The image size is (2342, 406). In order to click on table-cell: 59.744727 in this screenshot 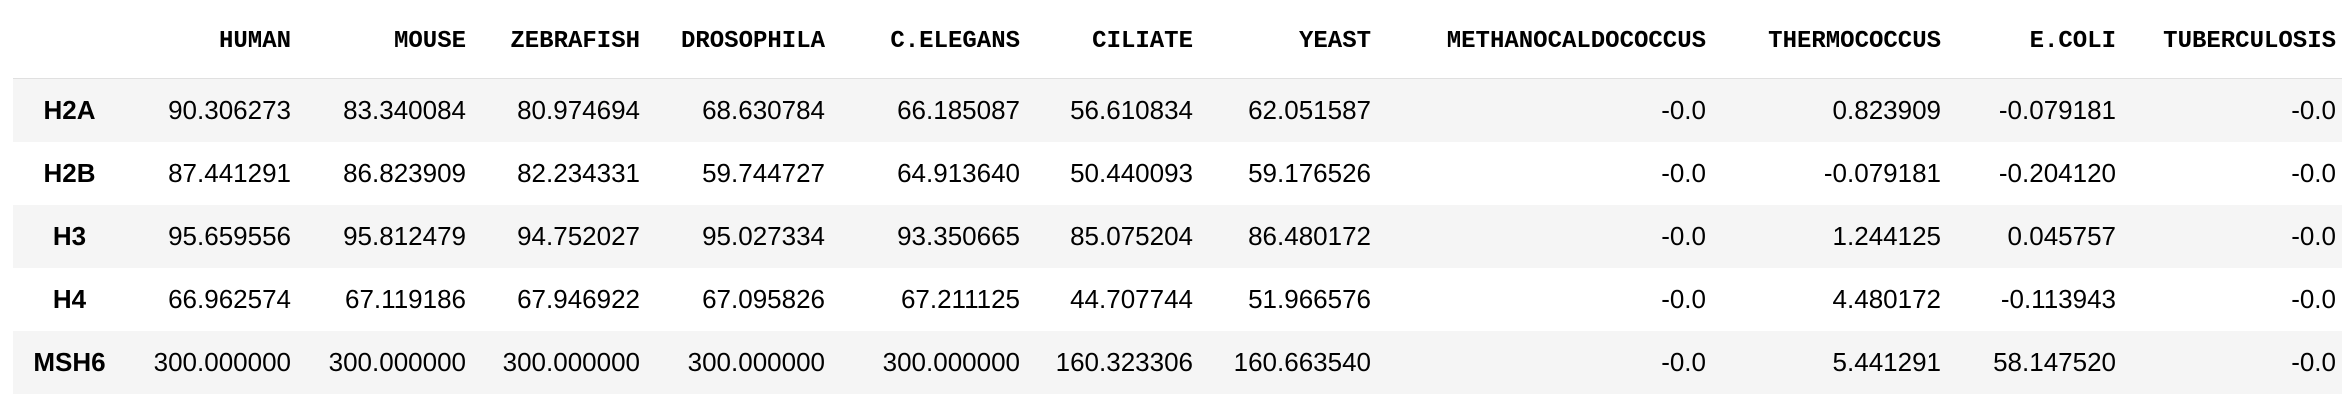, I will do `click(763, 172)`.